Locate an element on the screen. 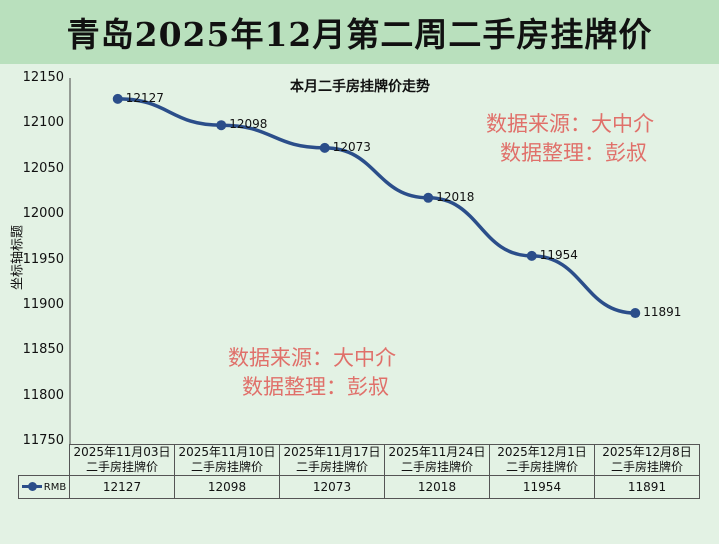 The width and height of the screenshot is (719, 544). y-tick-label: 11750 is located at coordinates (43, 440).